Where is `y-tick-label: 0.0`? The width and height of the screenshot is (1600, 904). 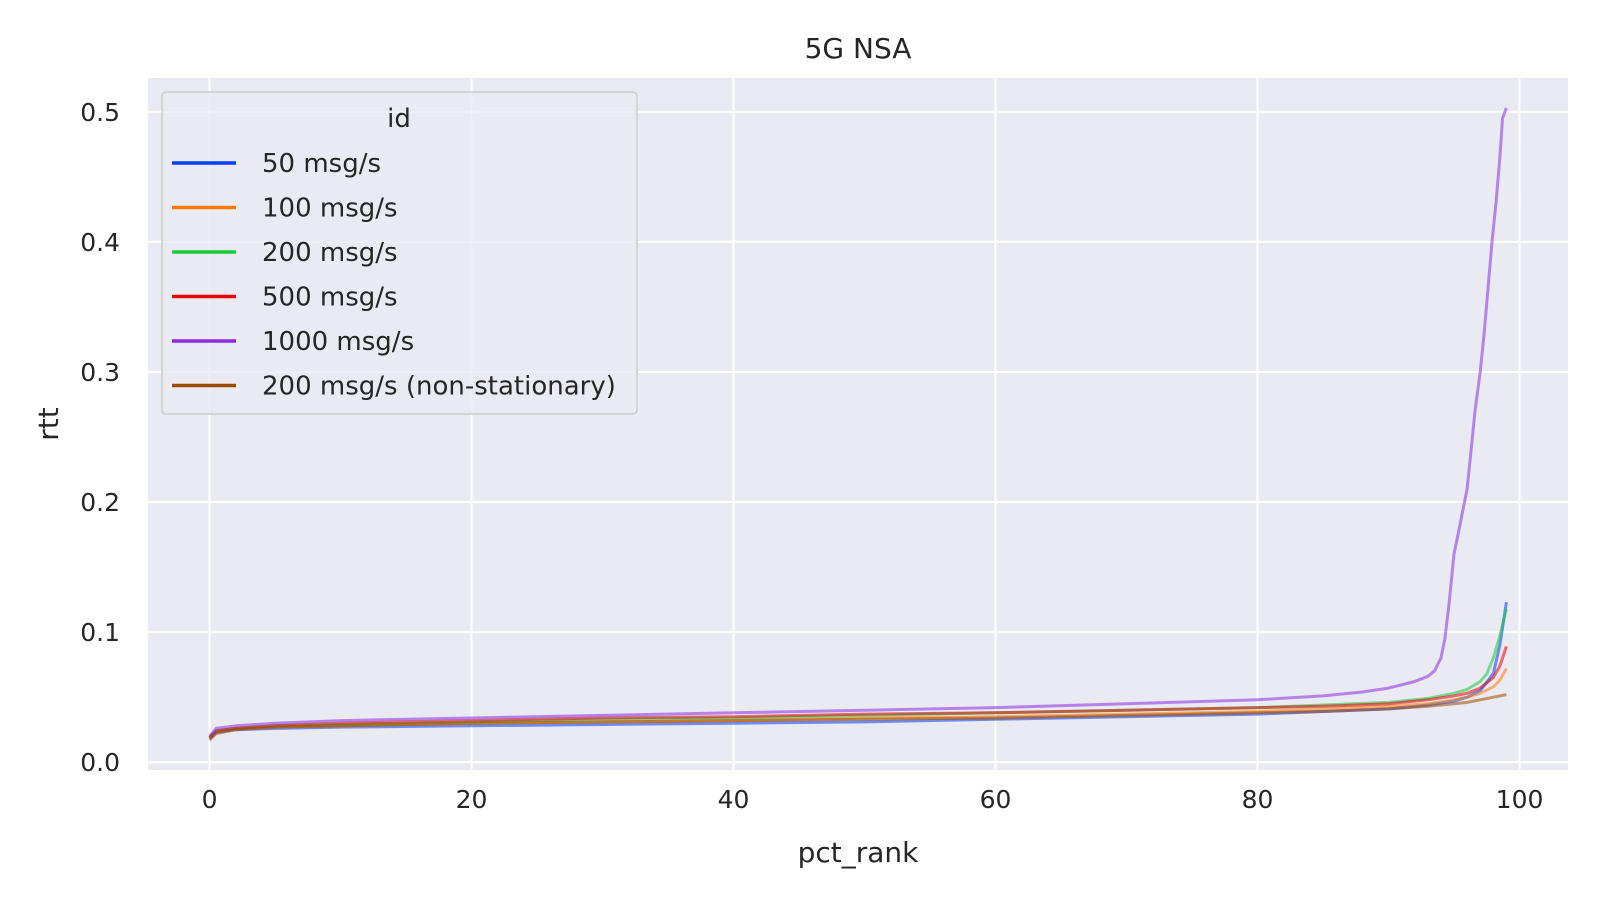 y-tick-label: 0.0 is located at coordinates (100, 762).